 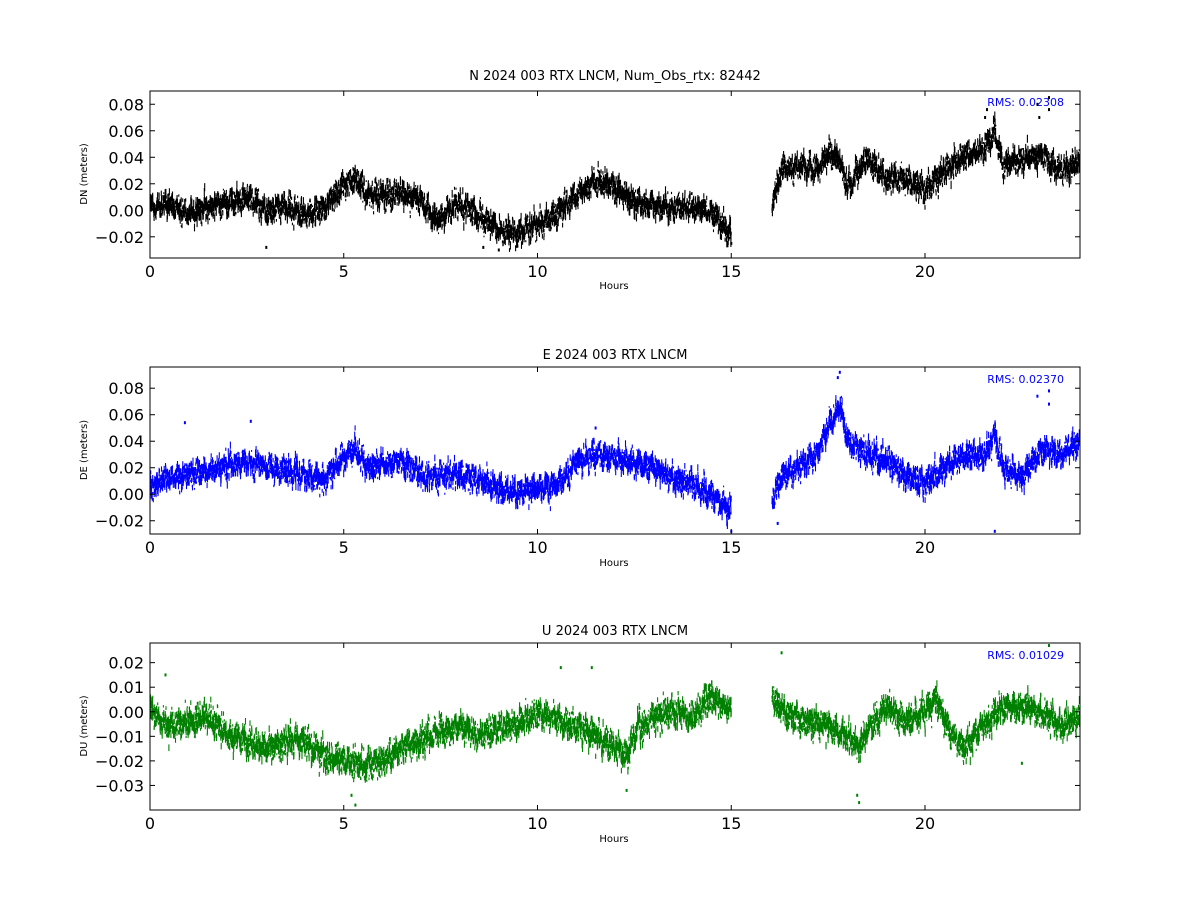 I want to click on north-x-tick-label: 20, so click(x=925, y=271).